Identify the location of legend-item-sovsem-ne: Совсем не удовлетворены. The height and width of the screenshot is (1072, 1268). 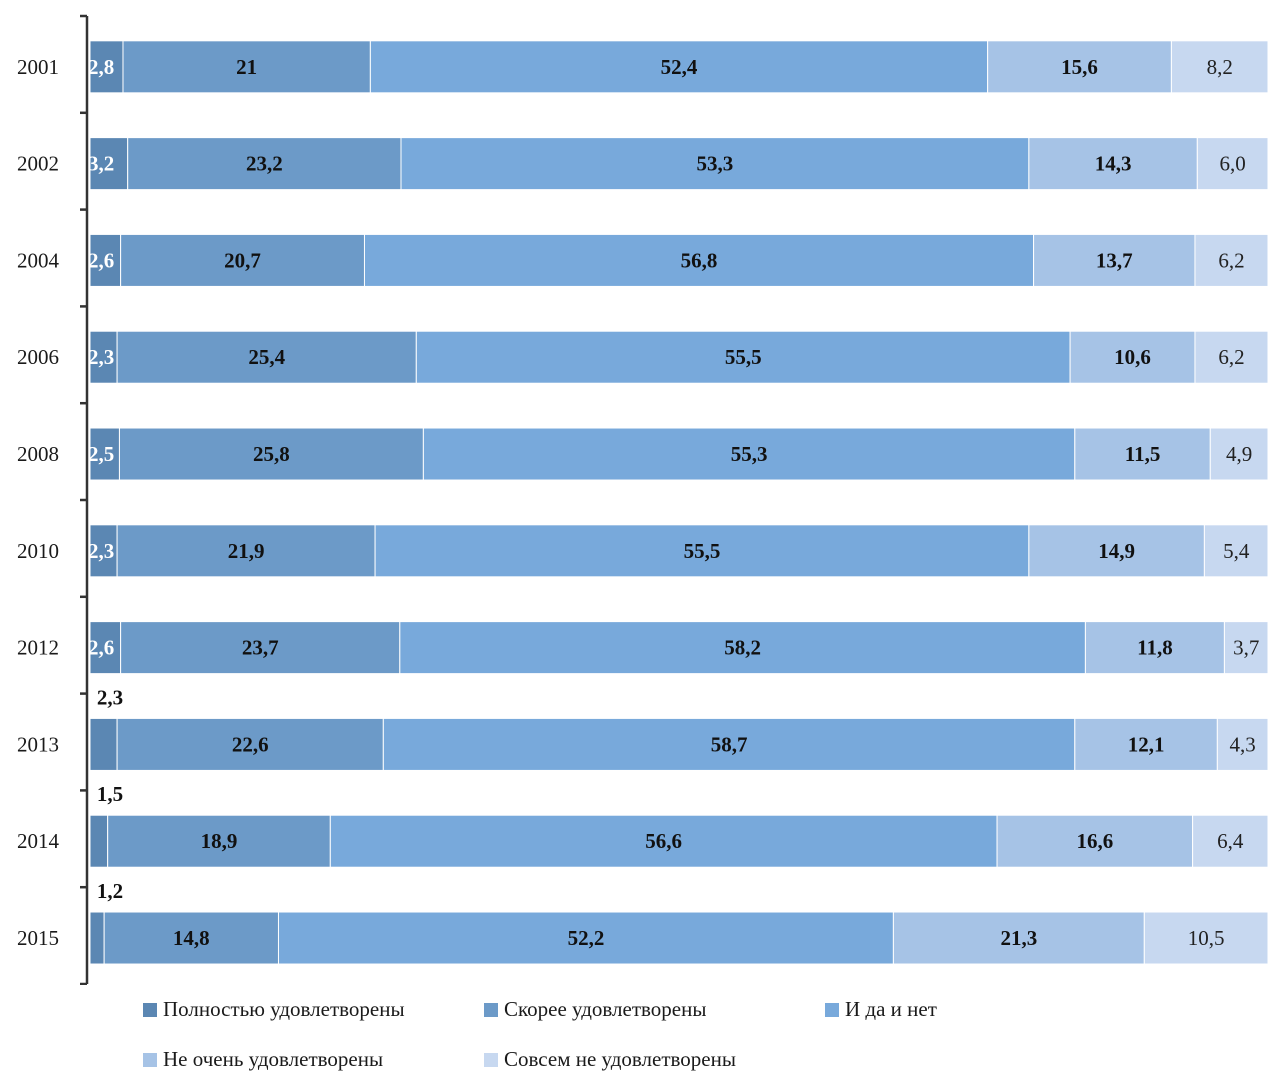
(610, 1059).